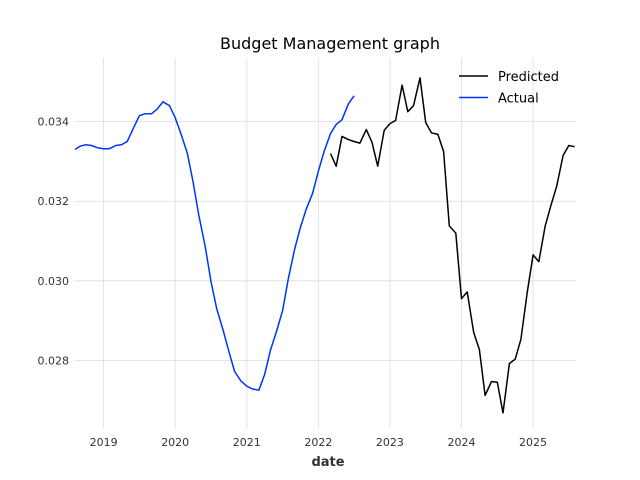 Image resolution: width=640 pixels, height=480 pixels. Describe the element at coordinates (509, 88) in the screenshot. I see `legend: Predicted Actual` at that location.